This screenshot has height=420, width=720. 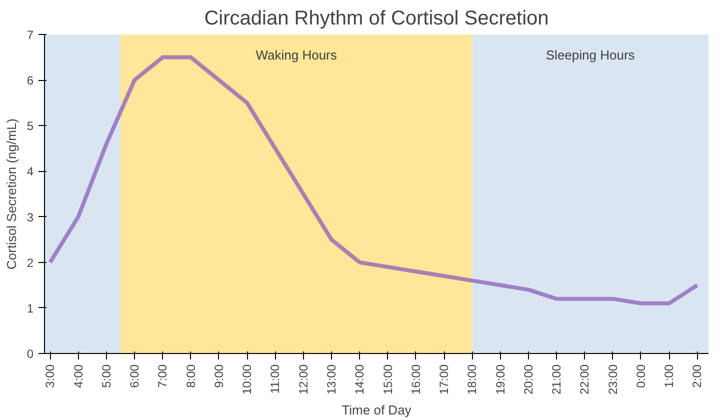 What do you see at coordinates (303, 379) in the screenshot?
I see `x-tick-label: 12:00` at bounding box center [303, 379].